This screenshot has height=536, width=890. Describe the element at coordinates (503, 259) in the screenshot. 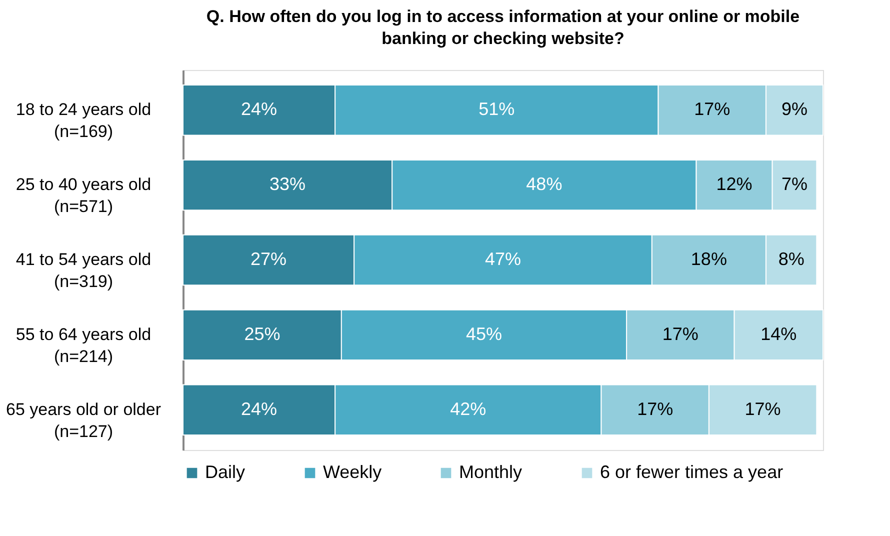

I see `data-label: 47%` at that location.